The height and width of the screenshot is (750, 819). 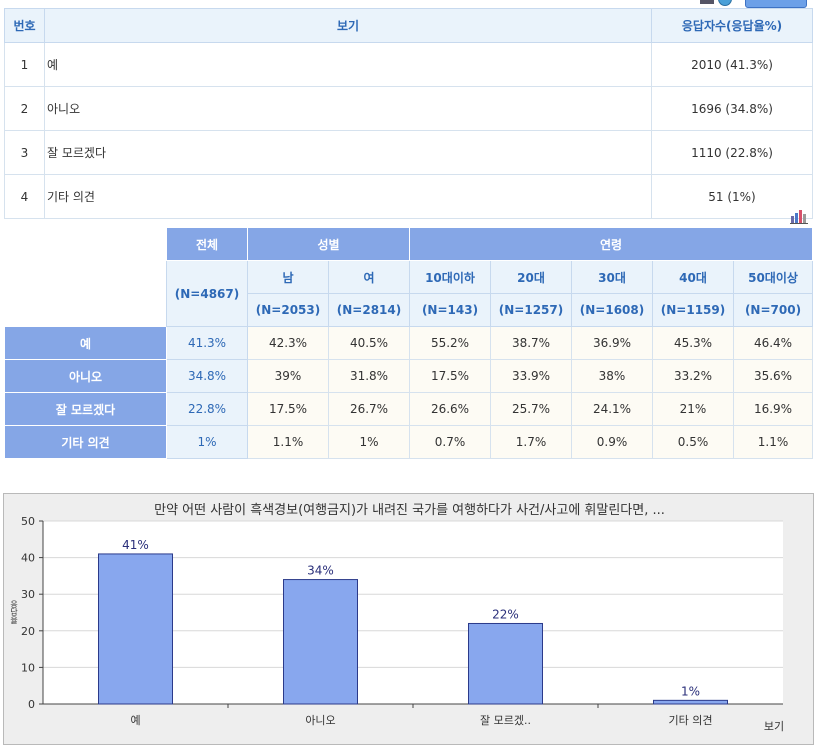 I want to click on bar-data-label: 1%, so click(x=690, y=691).